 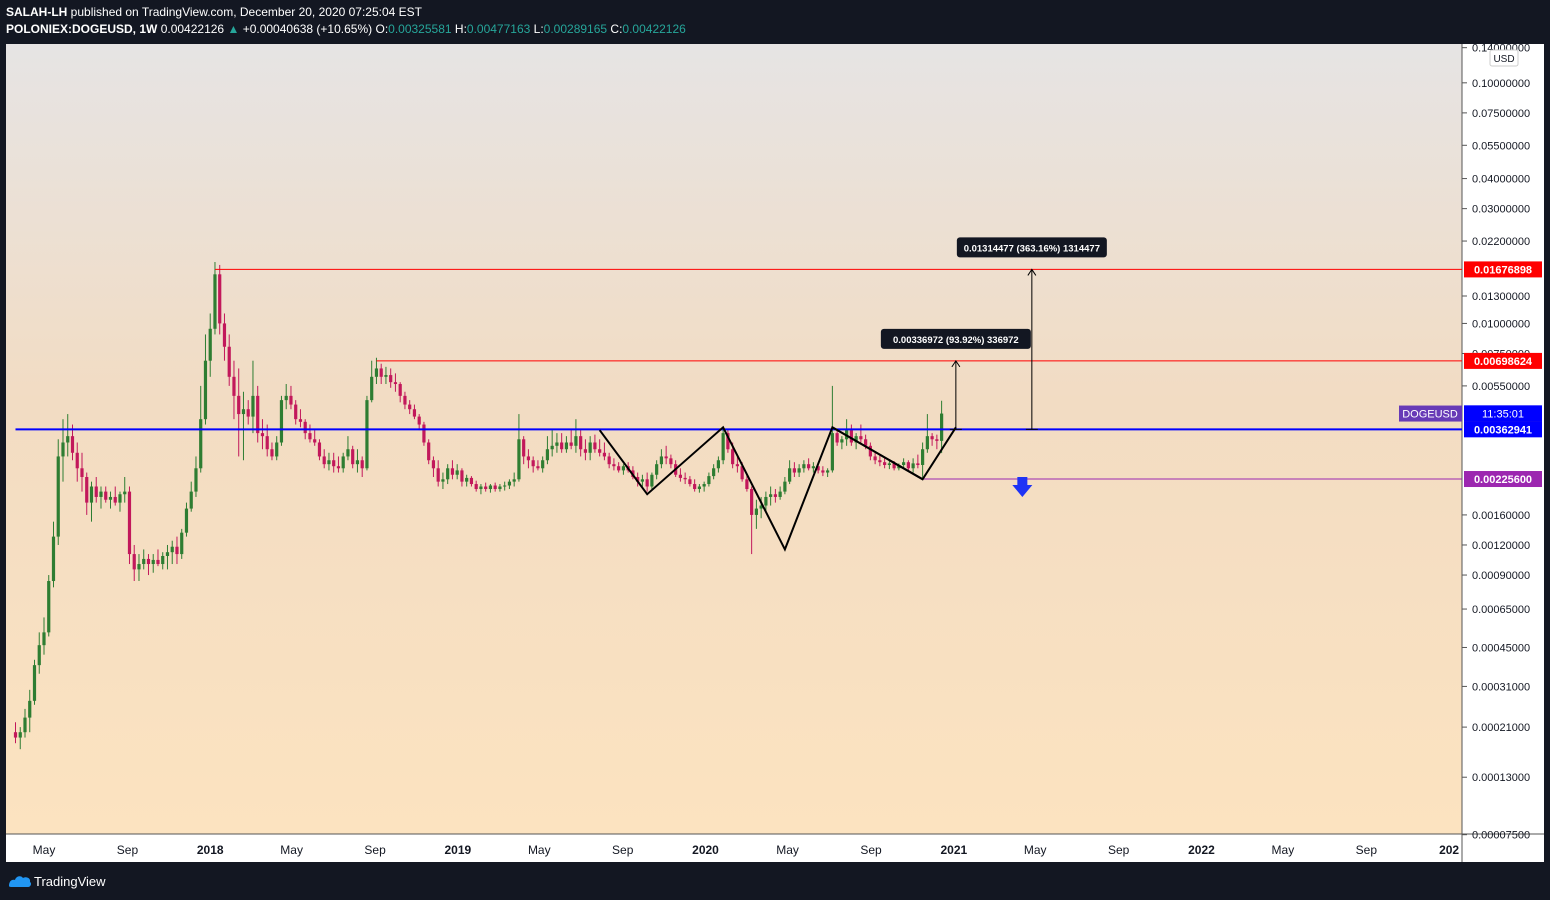 I want to click on price-tick-label: 0.00007500, so click(x=1501, y=836).